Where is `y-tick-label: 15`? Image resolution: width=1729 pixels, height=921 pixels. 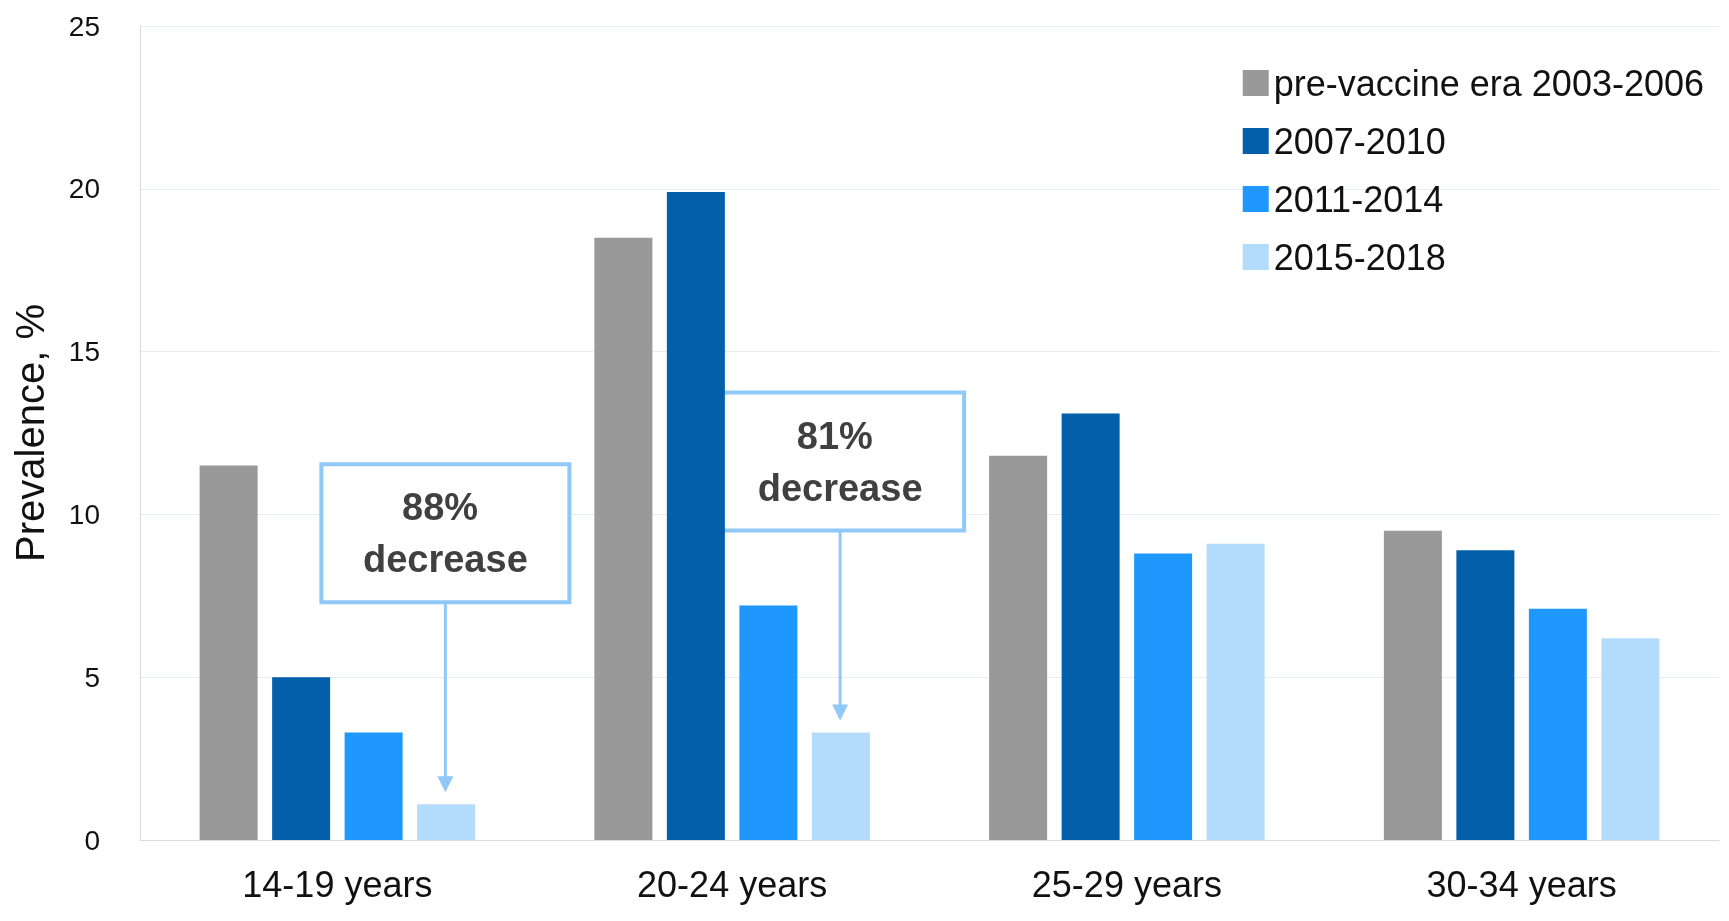 y-tick-label: 15 is located at coordinates (84, 352).